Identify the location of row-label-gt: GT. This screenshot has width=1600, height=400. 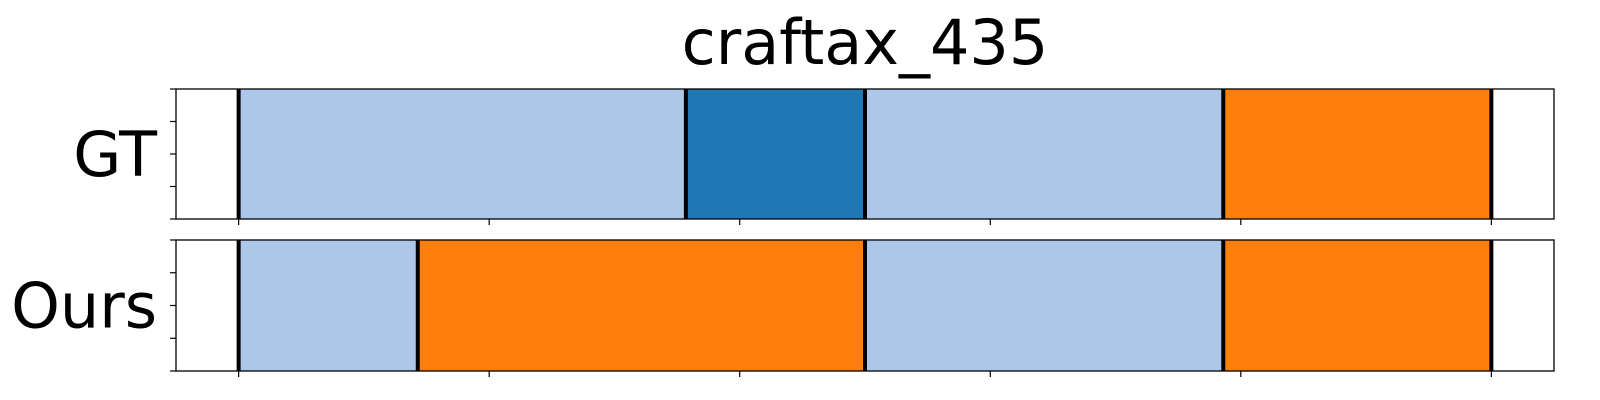
(115, 154).